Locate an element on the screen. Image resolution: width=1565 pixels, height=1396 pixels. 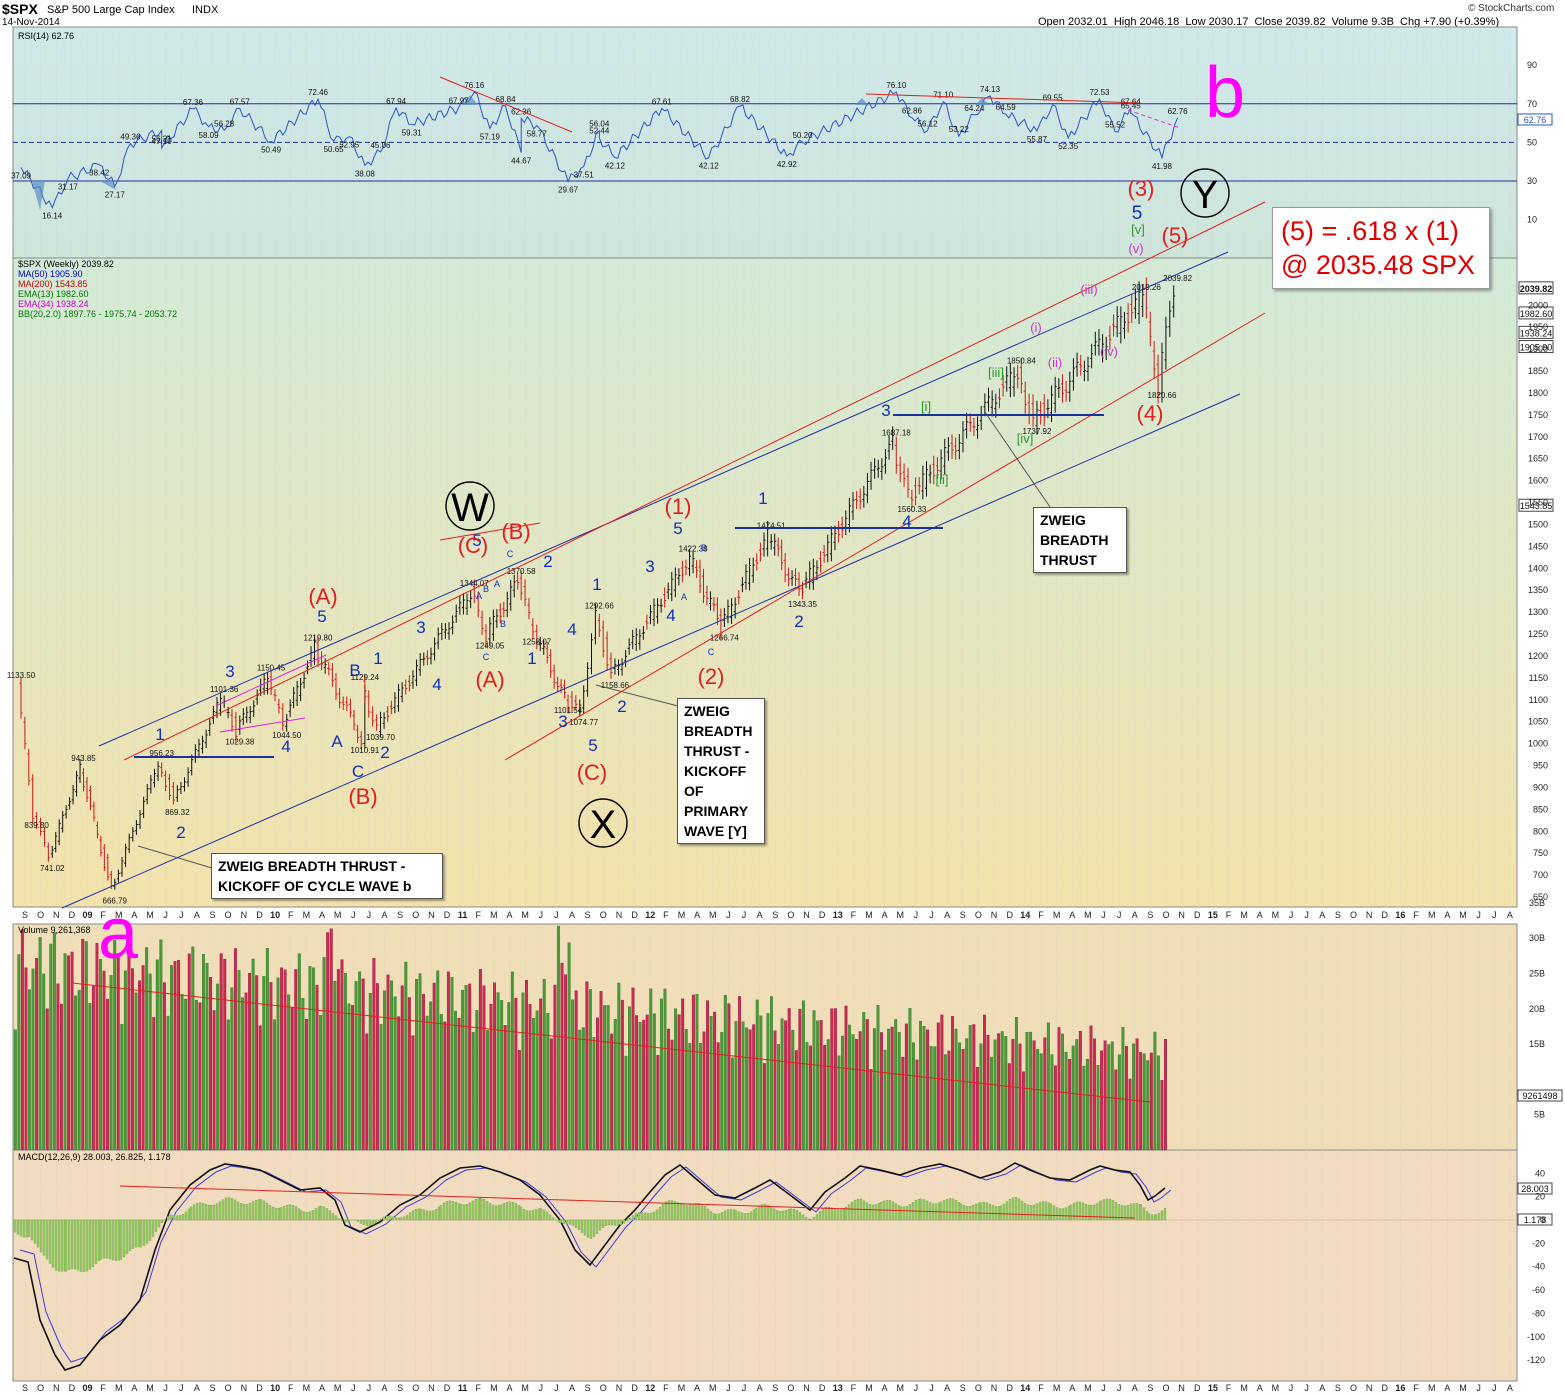
zweig-thrust-annotation-3: ZWEIG BREADTH THRUST is located at coordinates (1080, 540).